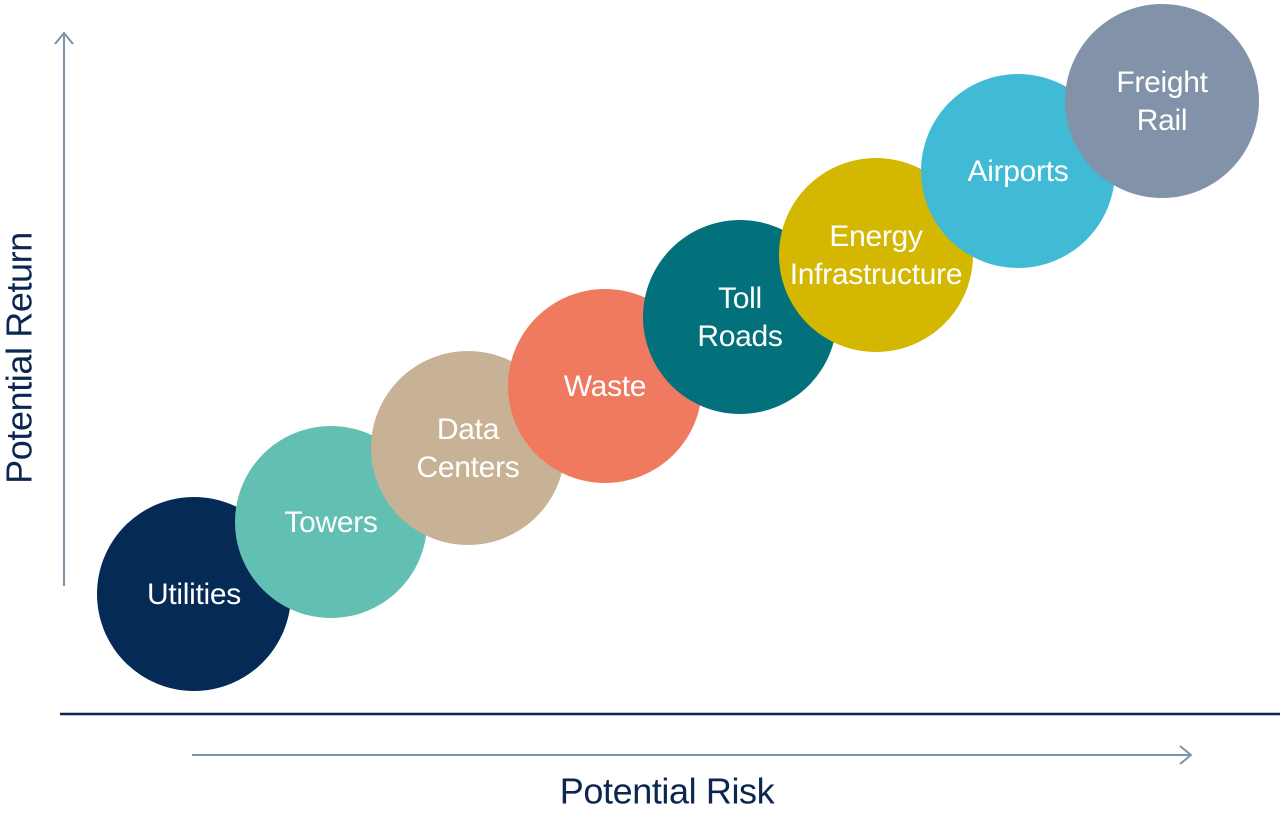 This screenshot has width=1280, height=835. What do you see at coordinates (876, 236) in the screenshot?
I see `bubble-label: Energy` at bounding box center [876, 236].